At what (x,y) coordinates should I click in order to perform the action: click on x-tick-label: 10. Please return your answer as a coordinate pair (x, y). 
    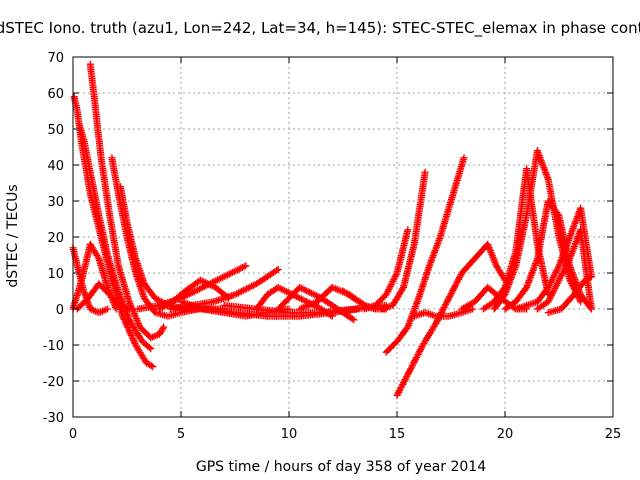
    Looking at the image, I should click on (289, 434).